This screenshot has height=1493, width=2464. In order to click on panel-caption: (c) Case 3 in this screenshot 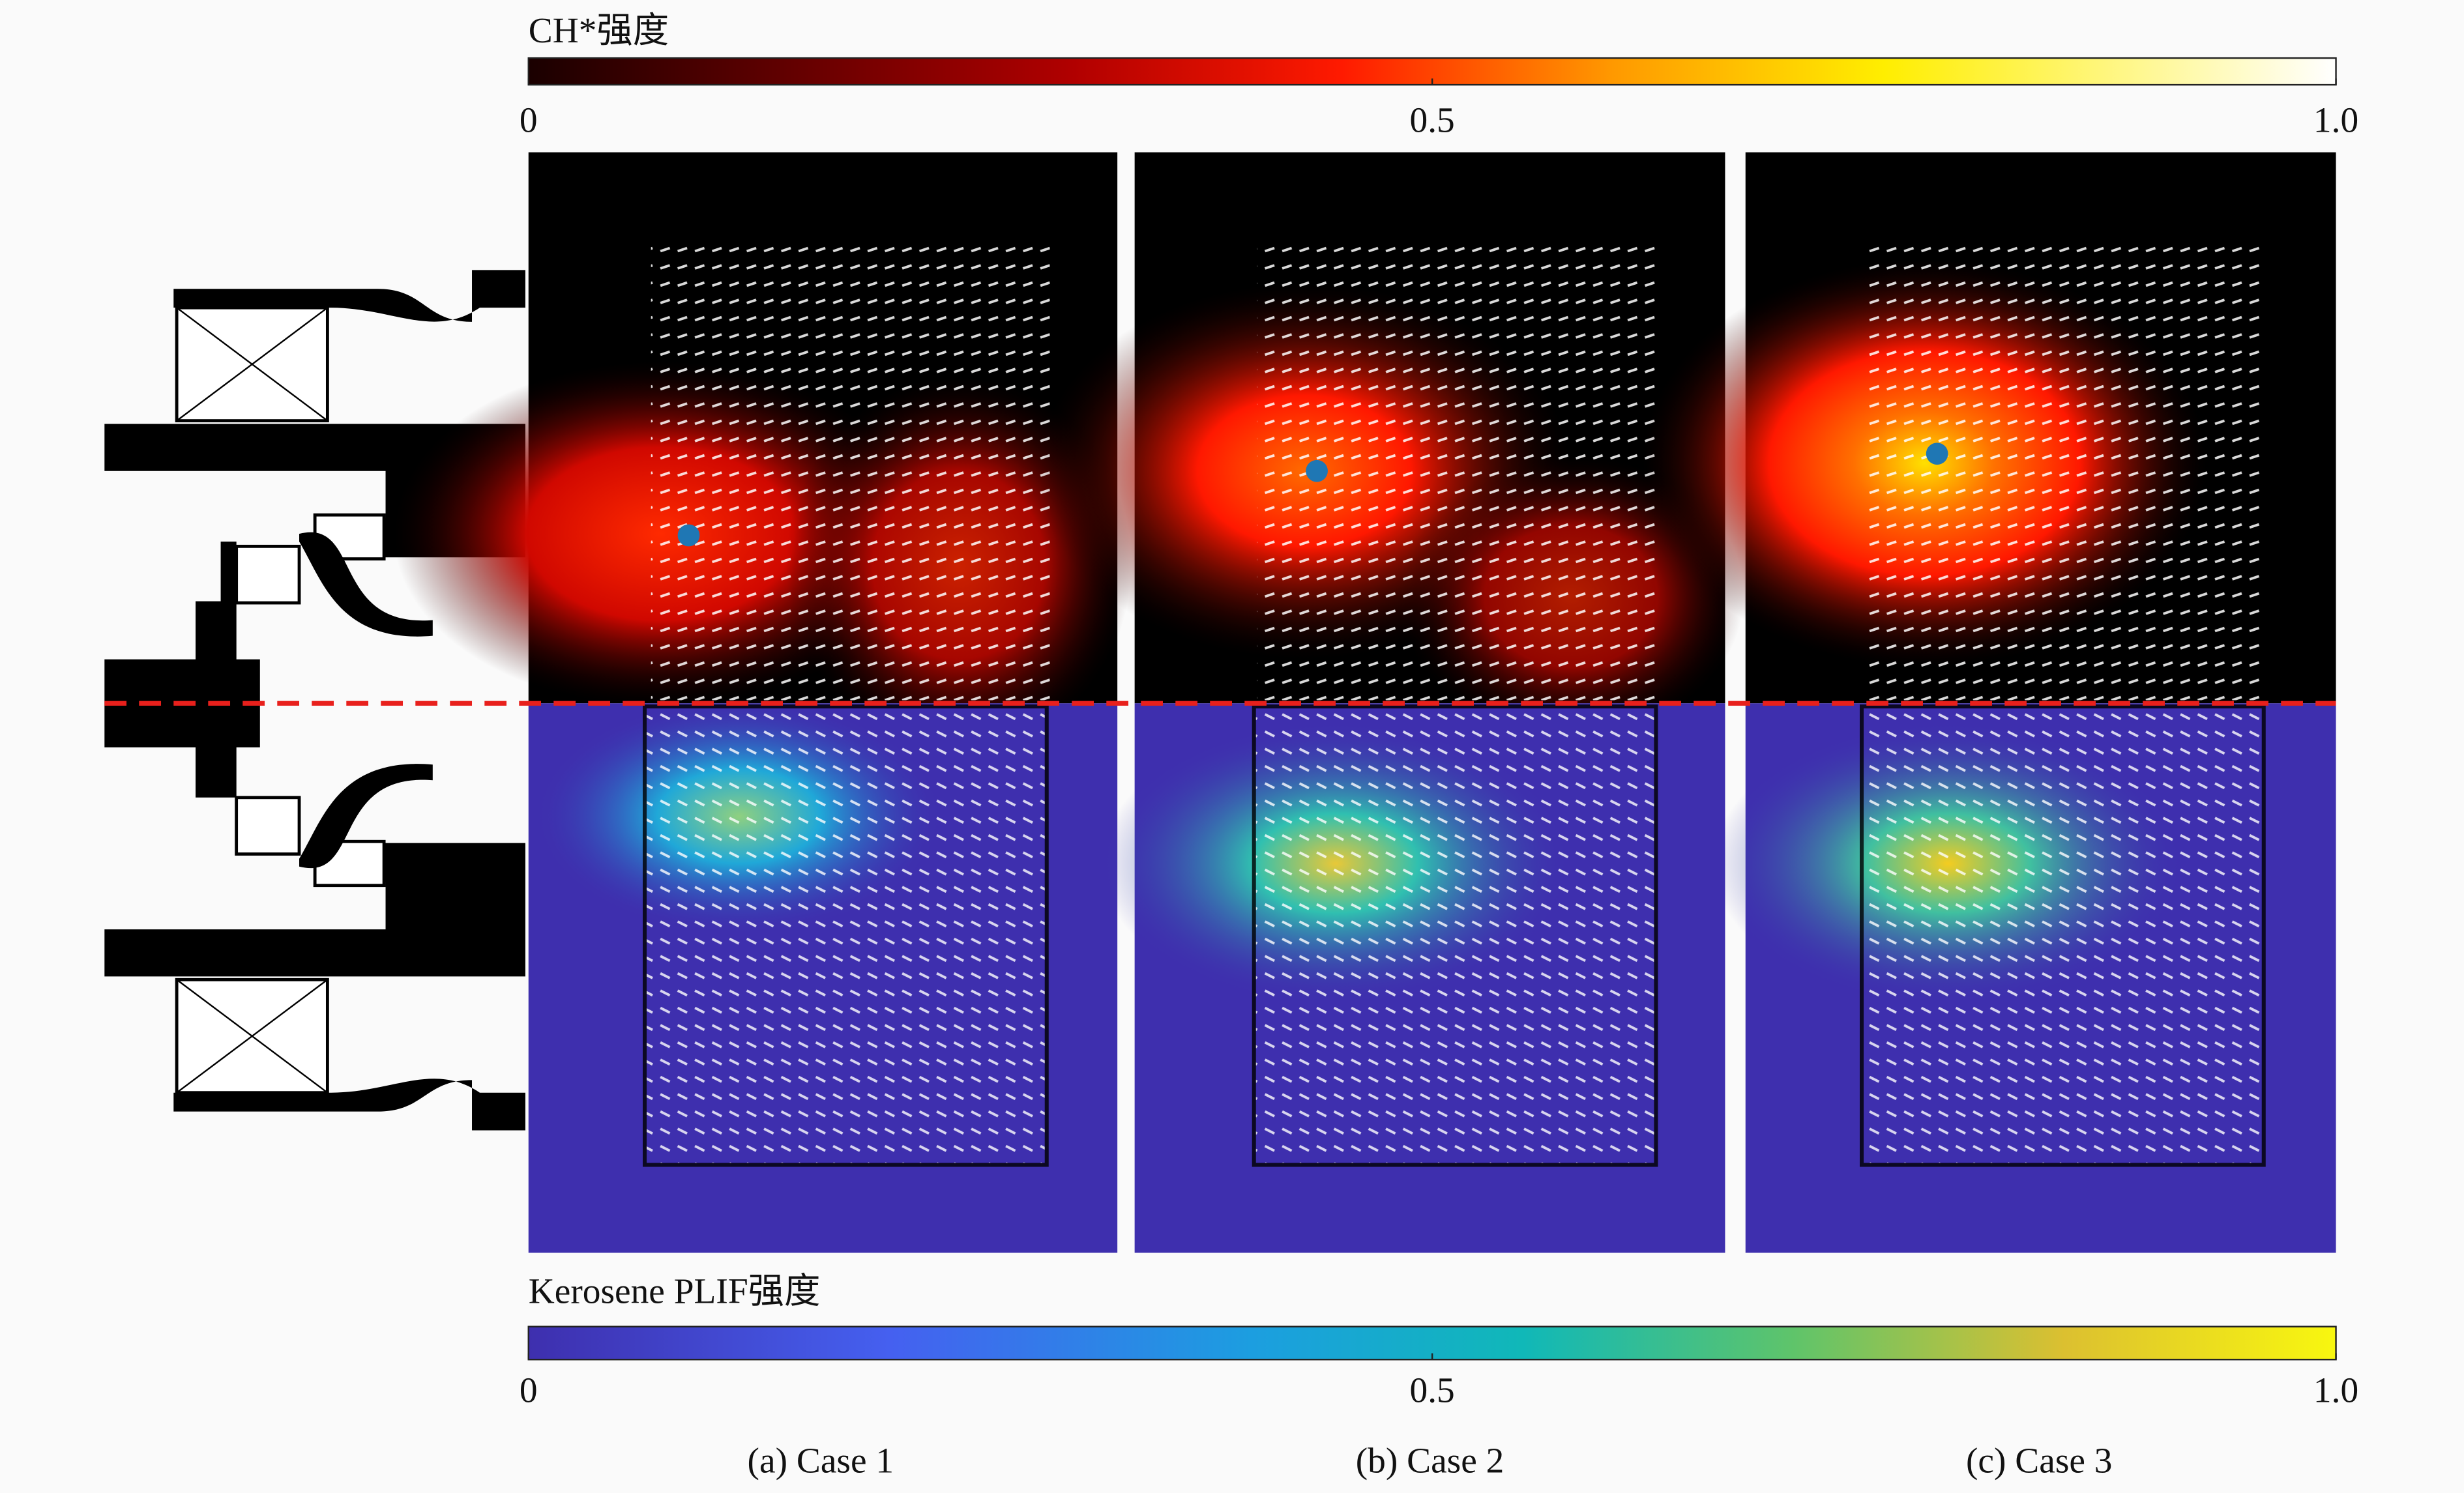, I will do `click(2040, 1461)`.